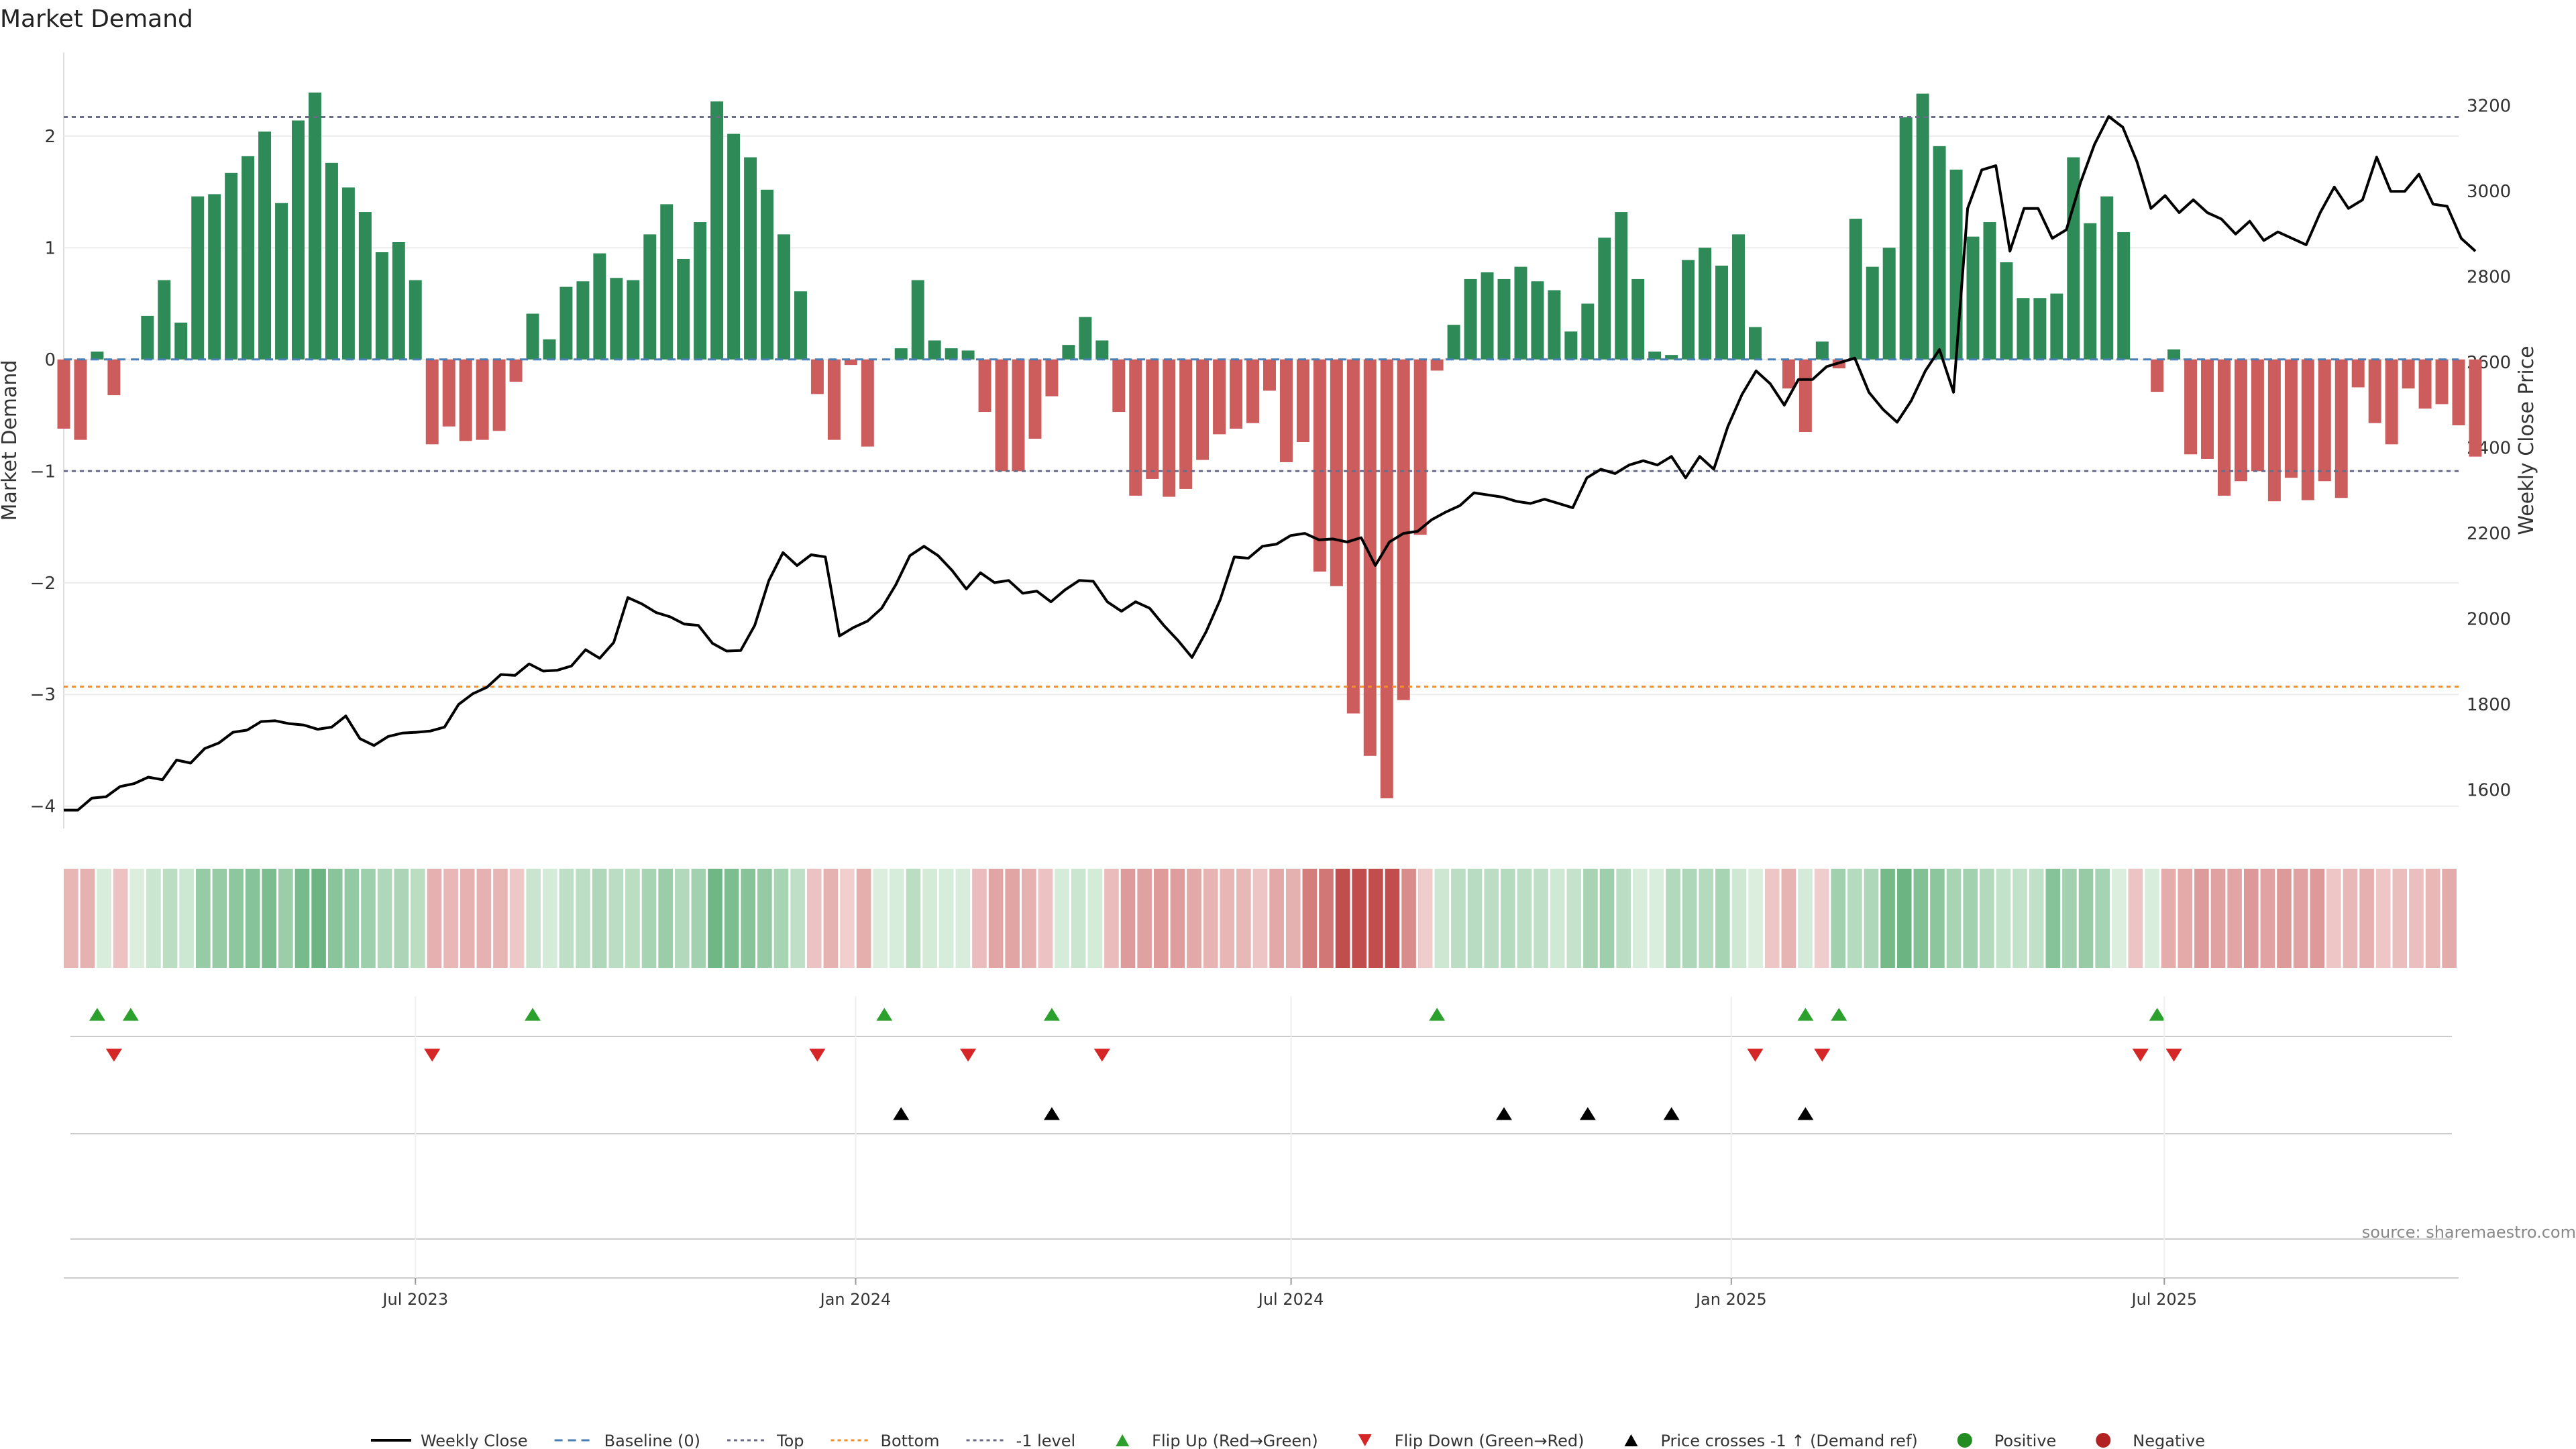 The height and width of the screenshot is (1449, 2576). What do you see at coordinates (2469, 1232) in the screenshot?
I see `source-text: source: sharemaestro.com` at bounding box center [2469, 1232].